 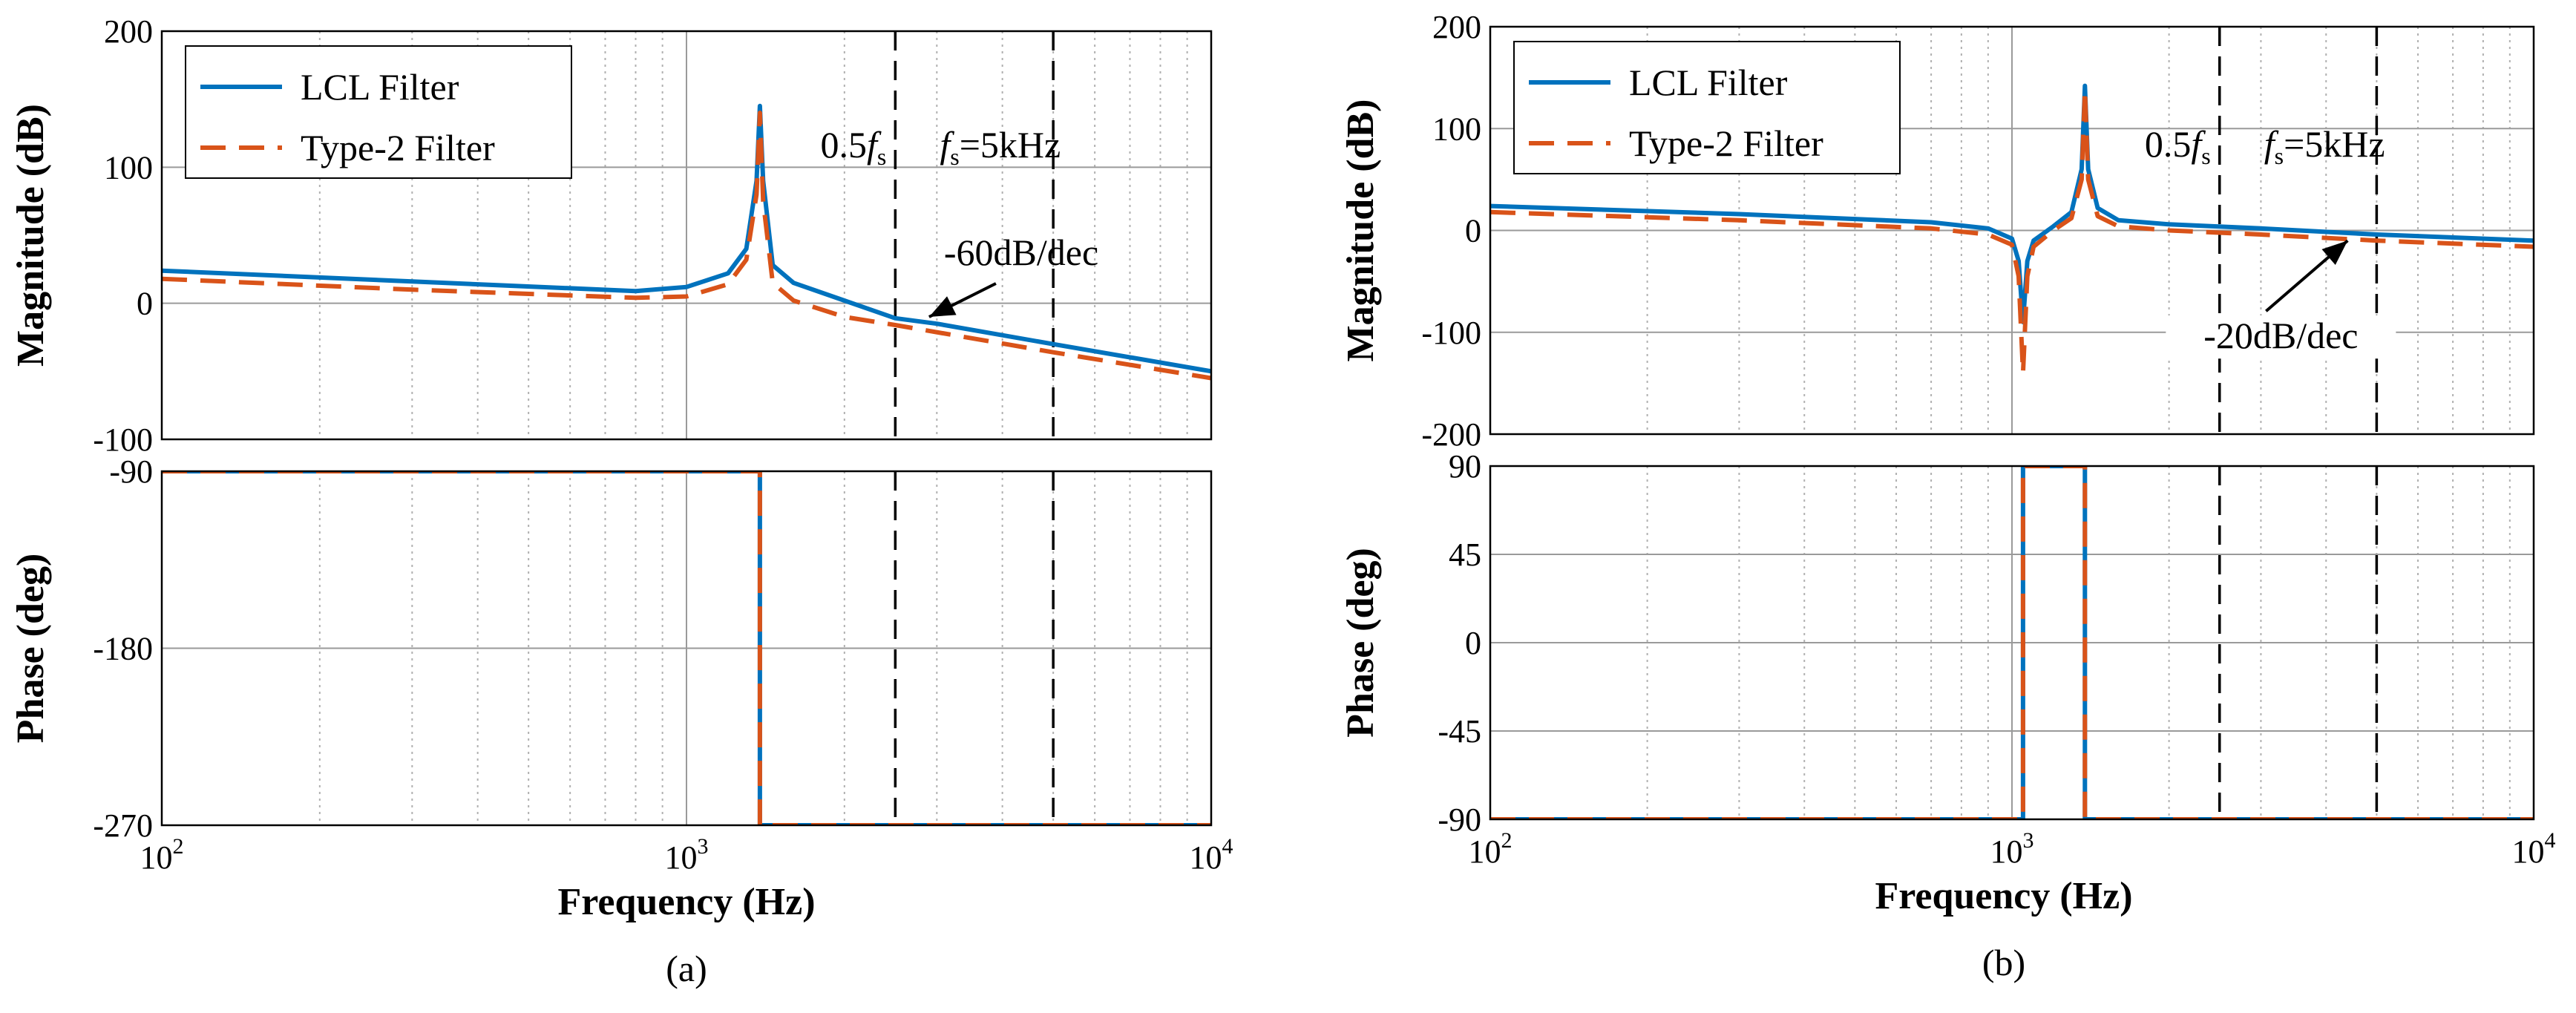 What do you see at coordinates (1013, 275) in the screenshot?
I see `slope-annotation: -60dB/dec` at bounding box center [1013, 275].